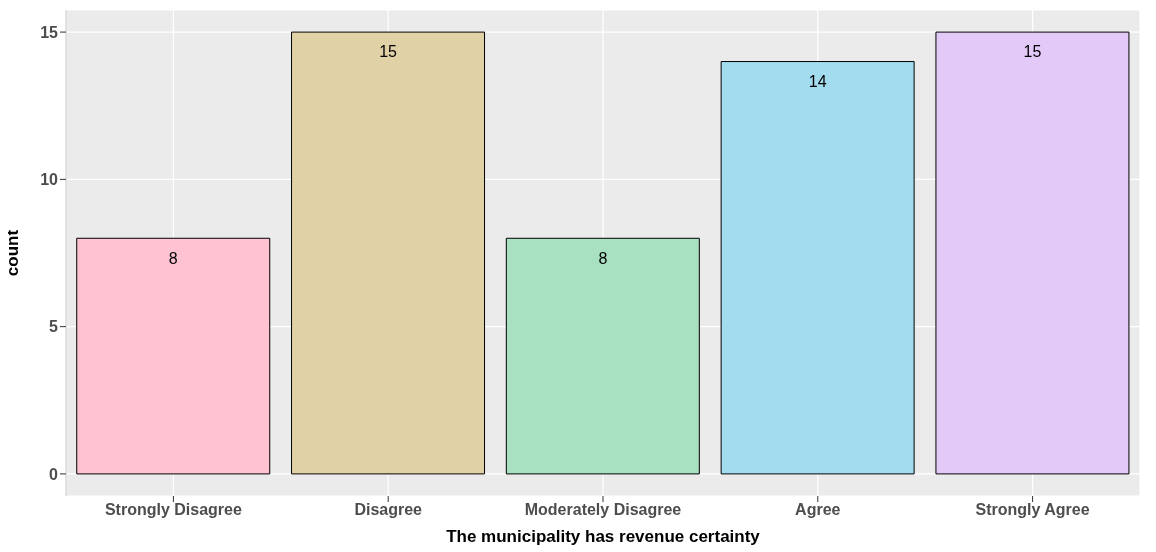 The height and width of the screenshot is (552, 1156). Describe the element at coordinates (1032, 510) in the screenshot. I see `x-tick-label: Strongly Agree` at that location.